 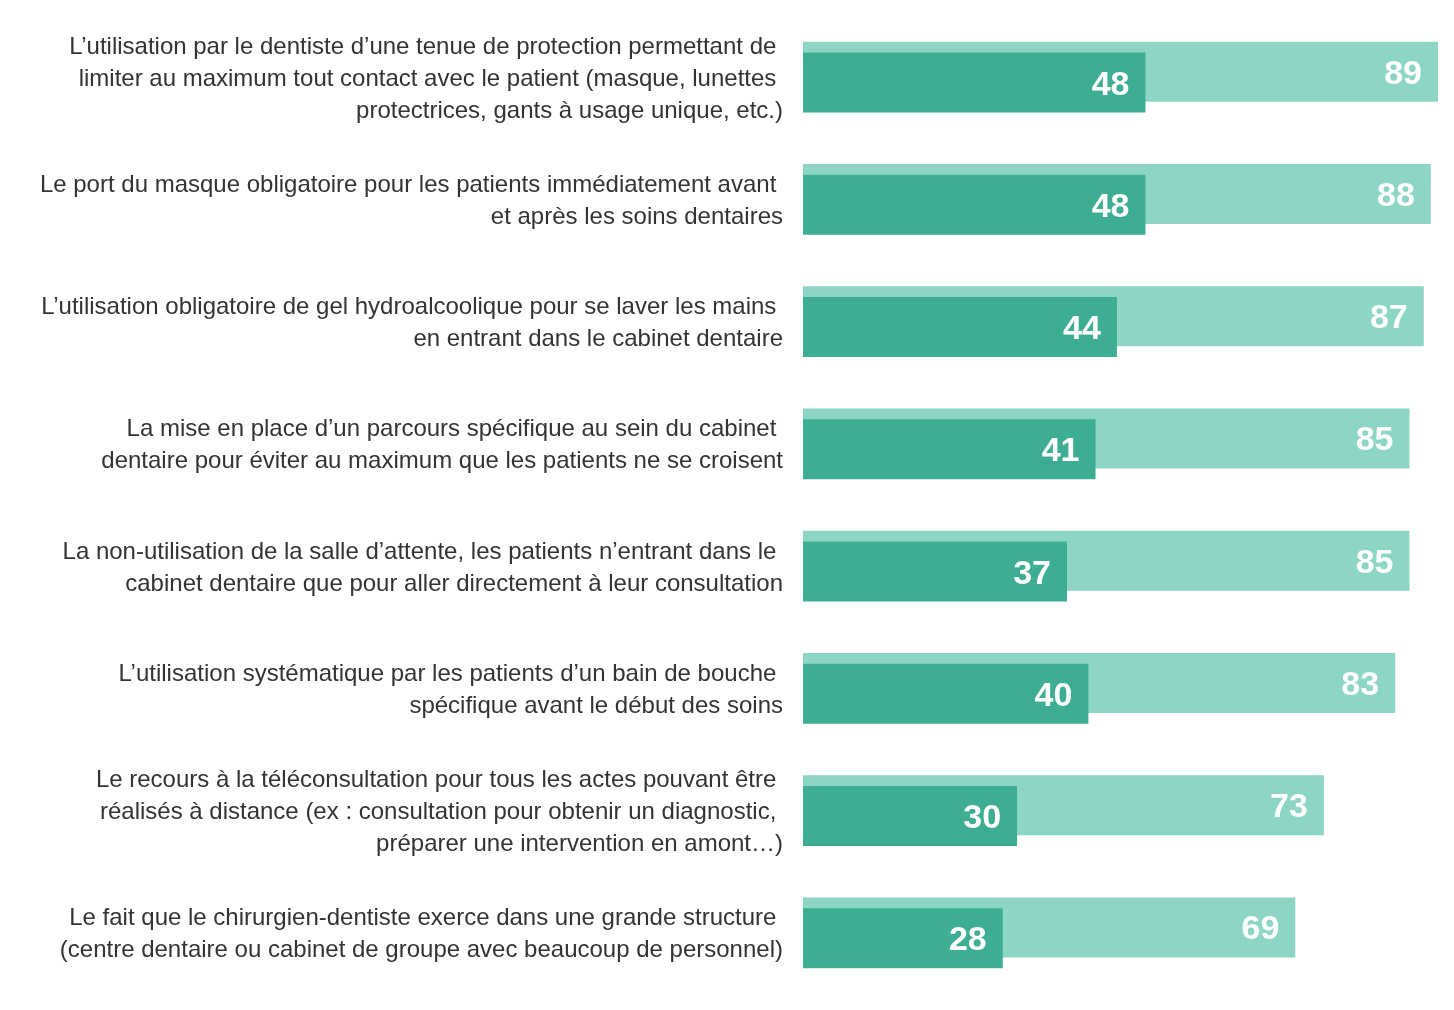 I want to click on y-tick-label: L’utilisation par le dentiste d’une tenue de protection permettant de limiter au maximum tout contact avec le patient (masque, lunettes protectrices, gants à usage unique, etc.), so click(x=426, y=77).